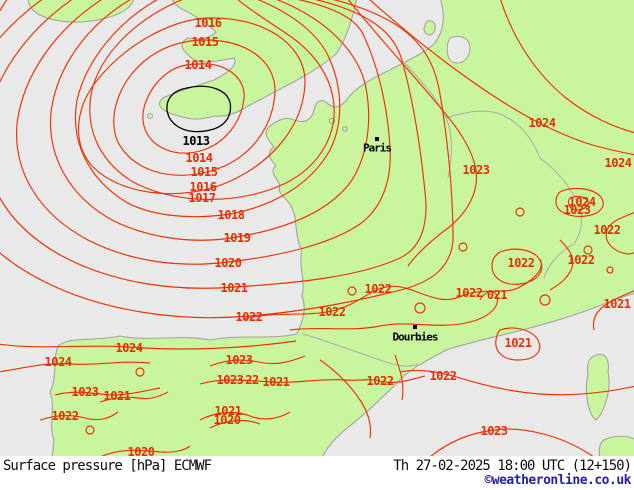 Image resolution: width=634 pixels, height=490 pixels. I want to click on border-pyrenees, so click(360, 350).